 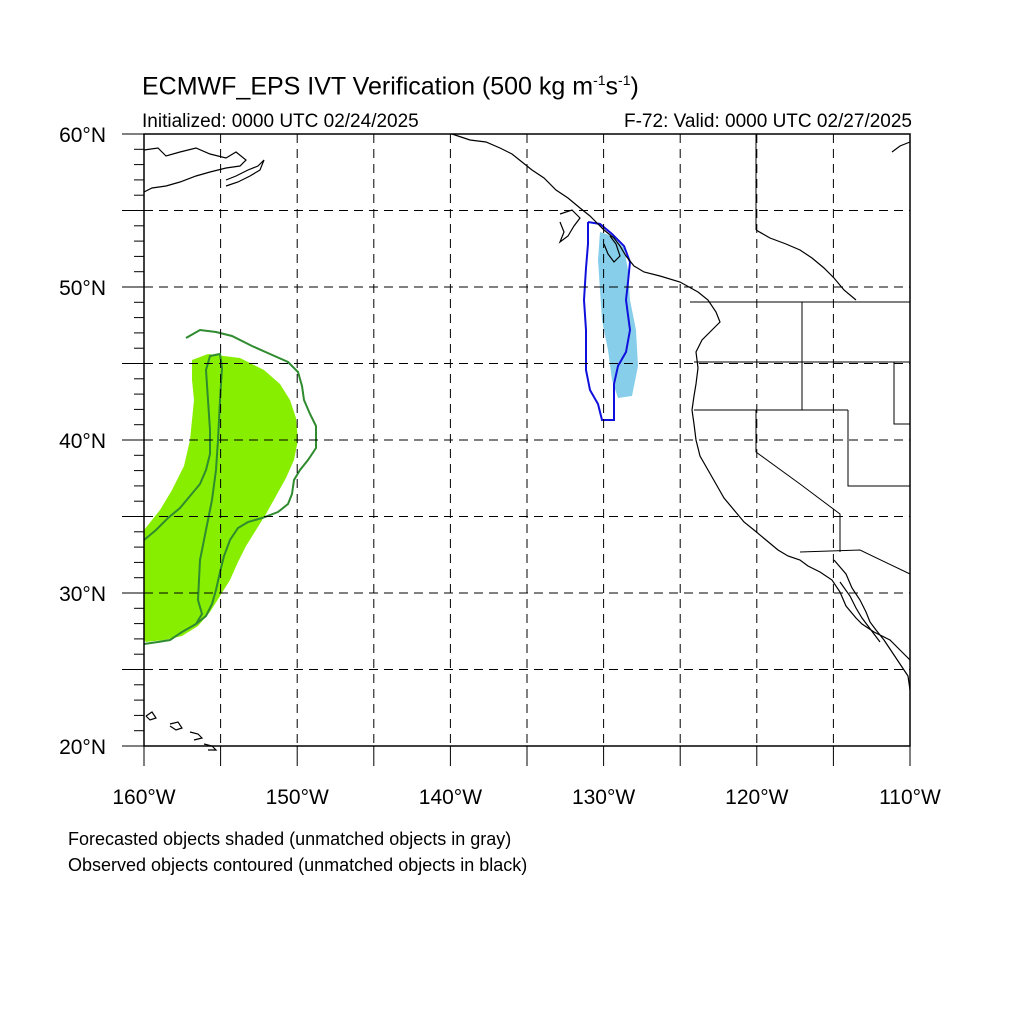 I want to click on lat-label: 50°N, so click(x=82, y=288).